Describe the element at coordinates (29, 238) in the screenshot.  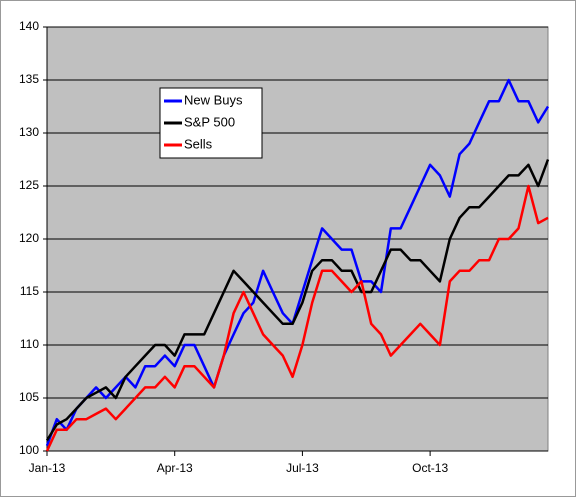
I see `y-tick-label: 120` at that location.